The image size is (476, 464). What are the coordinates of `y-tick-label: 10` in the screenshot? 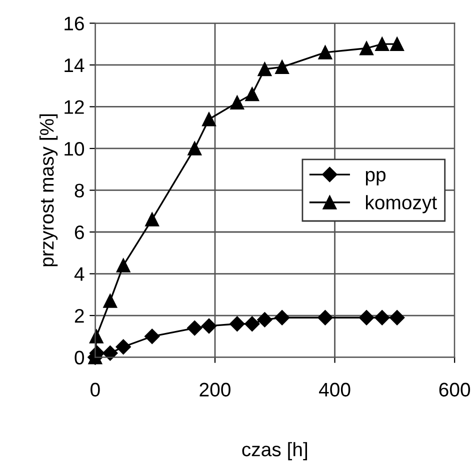 It's located at (74, 149).